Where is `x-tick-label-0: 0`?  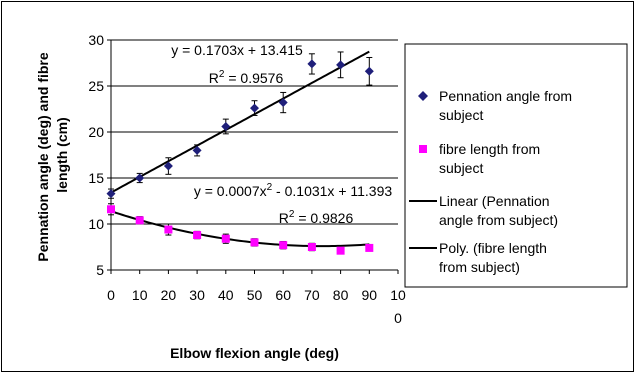 x-tick-label-0: 0 is located at coordinates (111, 295).